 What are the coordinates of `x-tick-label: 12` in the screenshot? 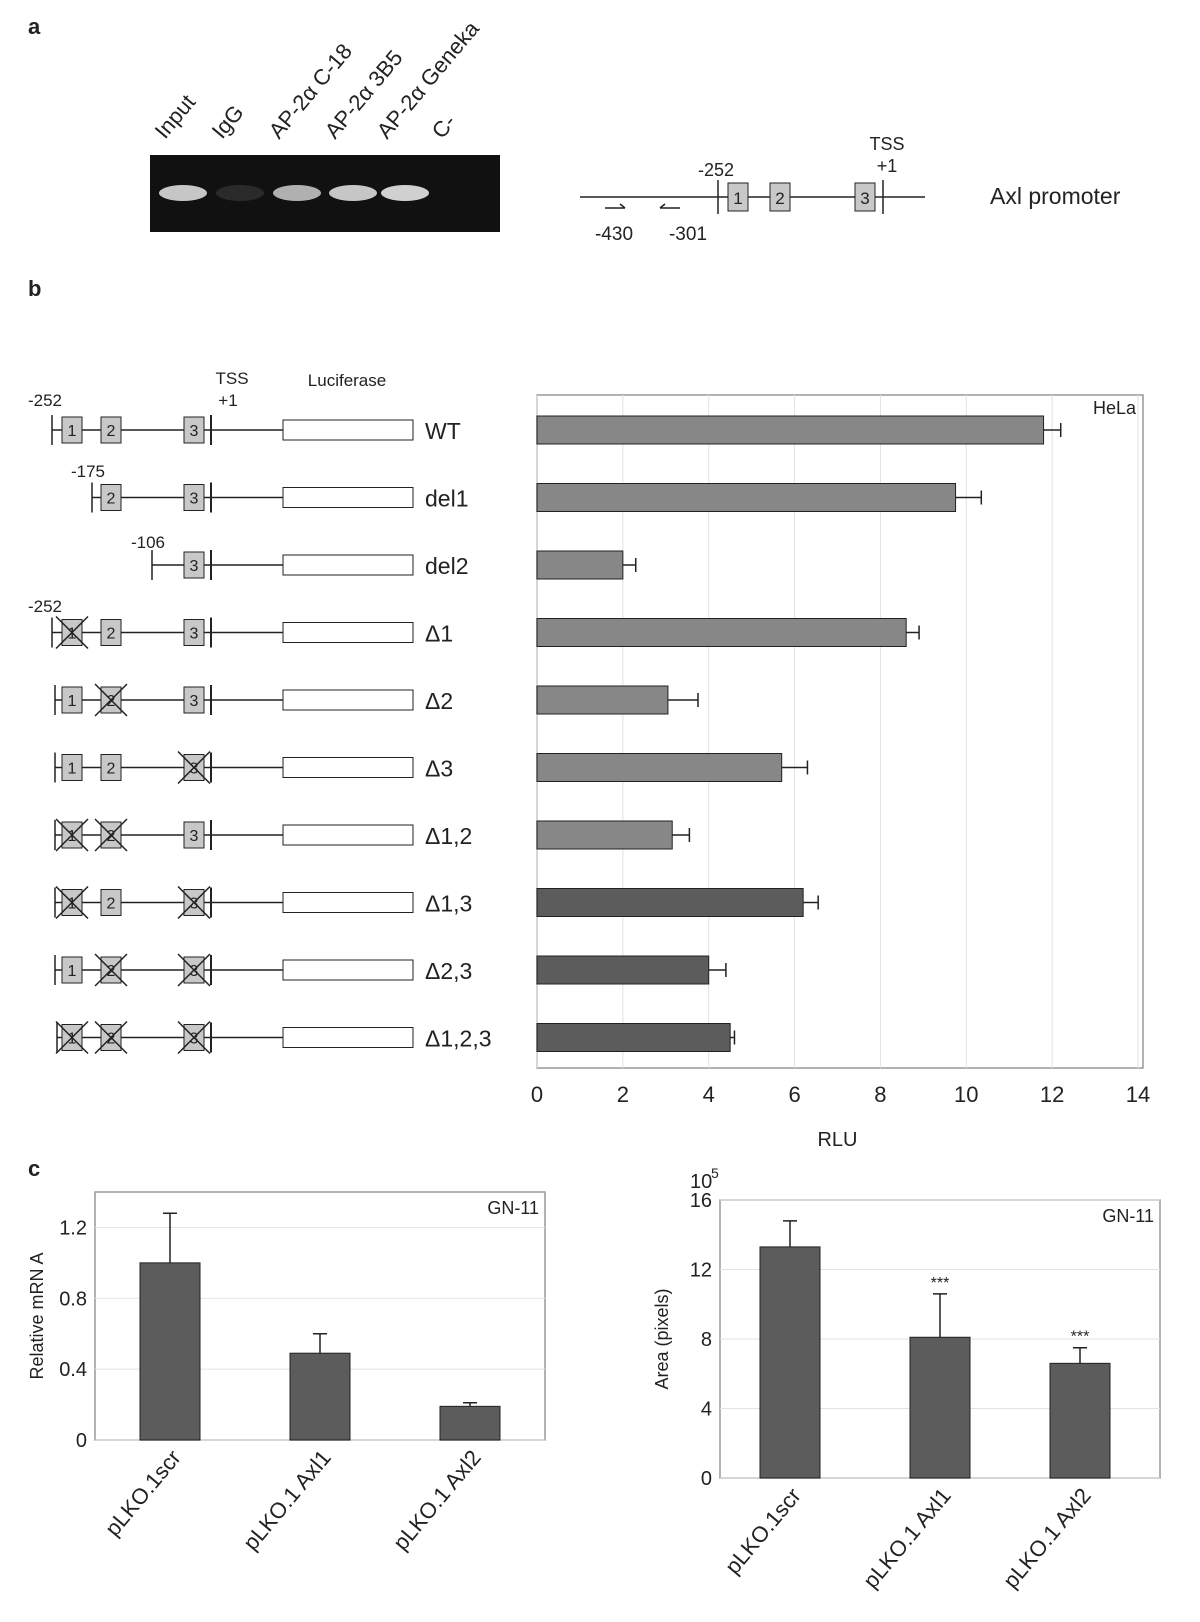 It's located at (1052, 1094).